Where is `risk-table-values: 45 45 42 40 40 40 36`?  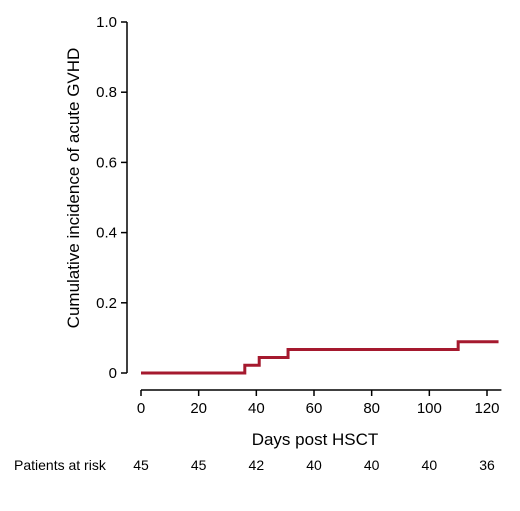
risk-table-values: 45 45 42 40 40 40 36 is located at coordinates (314, 465).